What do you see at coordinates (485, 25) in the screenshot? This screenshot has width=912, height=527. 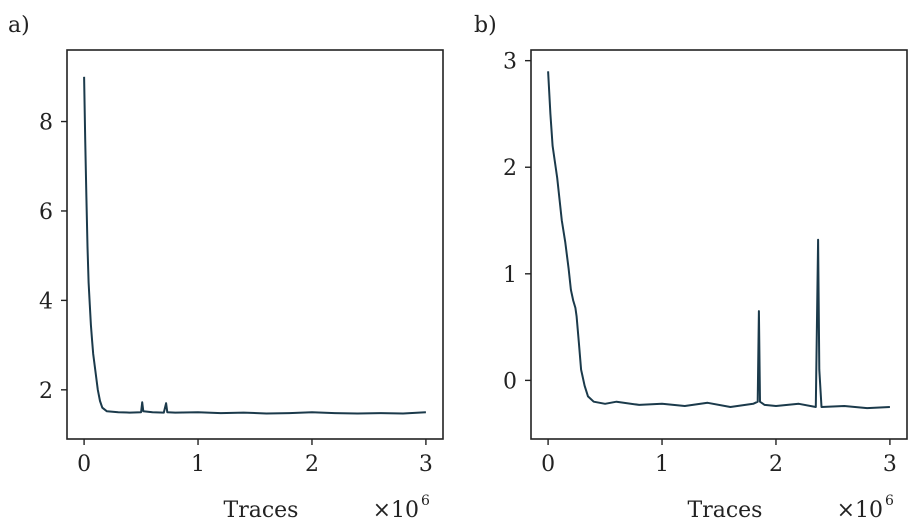 I see `panel-b-label: b)` at bounding box center [485, 25].